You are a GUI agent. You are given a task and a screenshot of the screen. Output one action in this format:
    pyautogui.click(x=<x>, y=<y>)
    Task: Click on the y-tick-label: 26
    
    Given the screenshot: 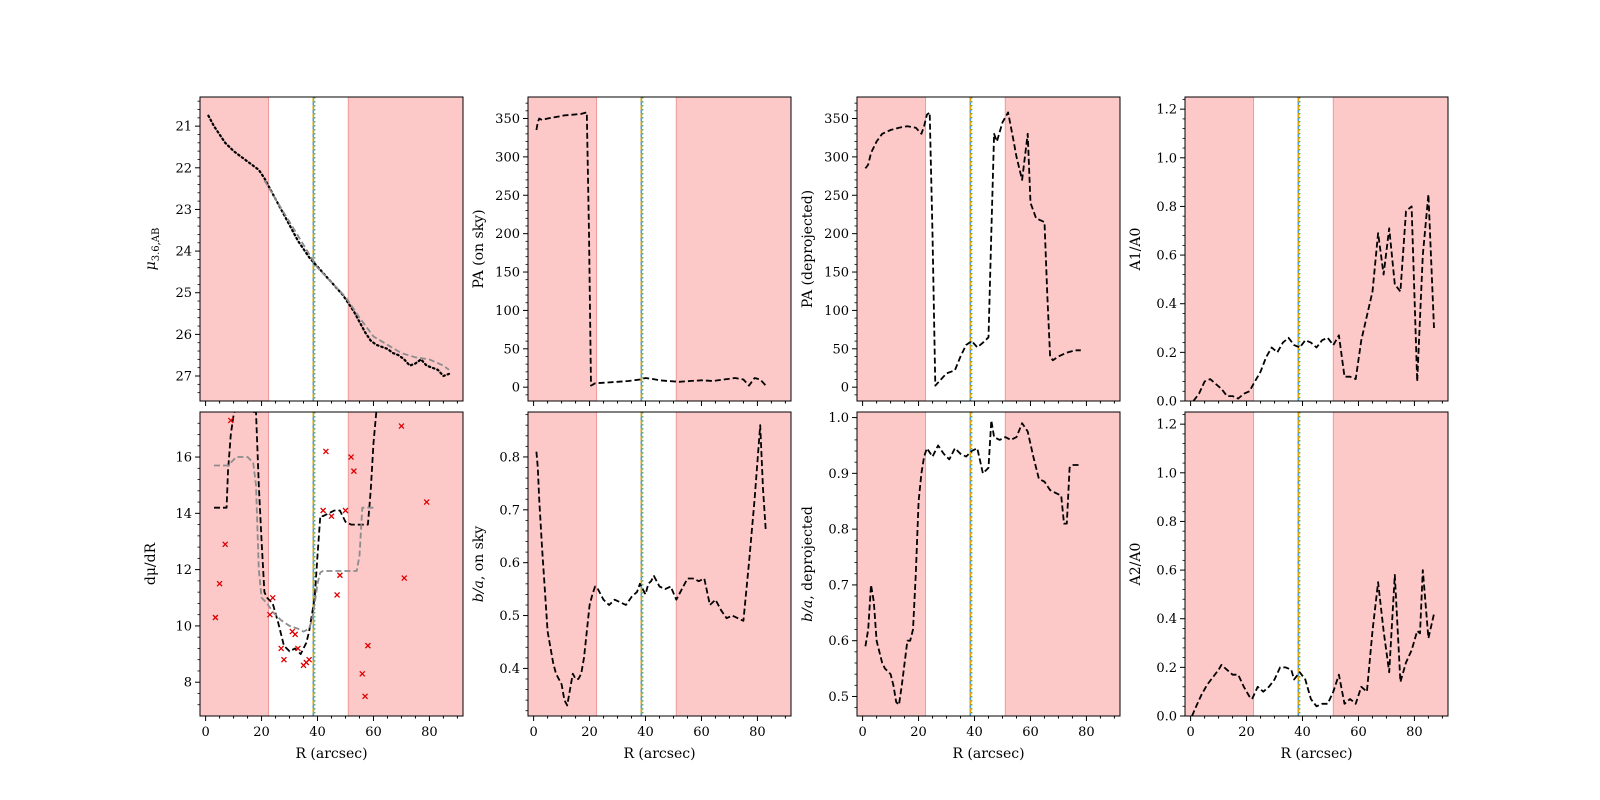 What is the action you would take?
    pyautogui.click(x=183, y=335)
    